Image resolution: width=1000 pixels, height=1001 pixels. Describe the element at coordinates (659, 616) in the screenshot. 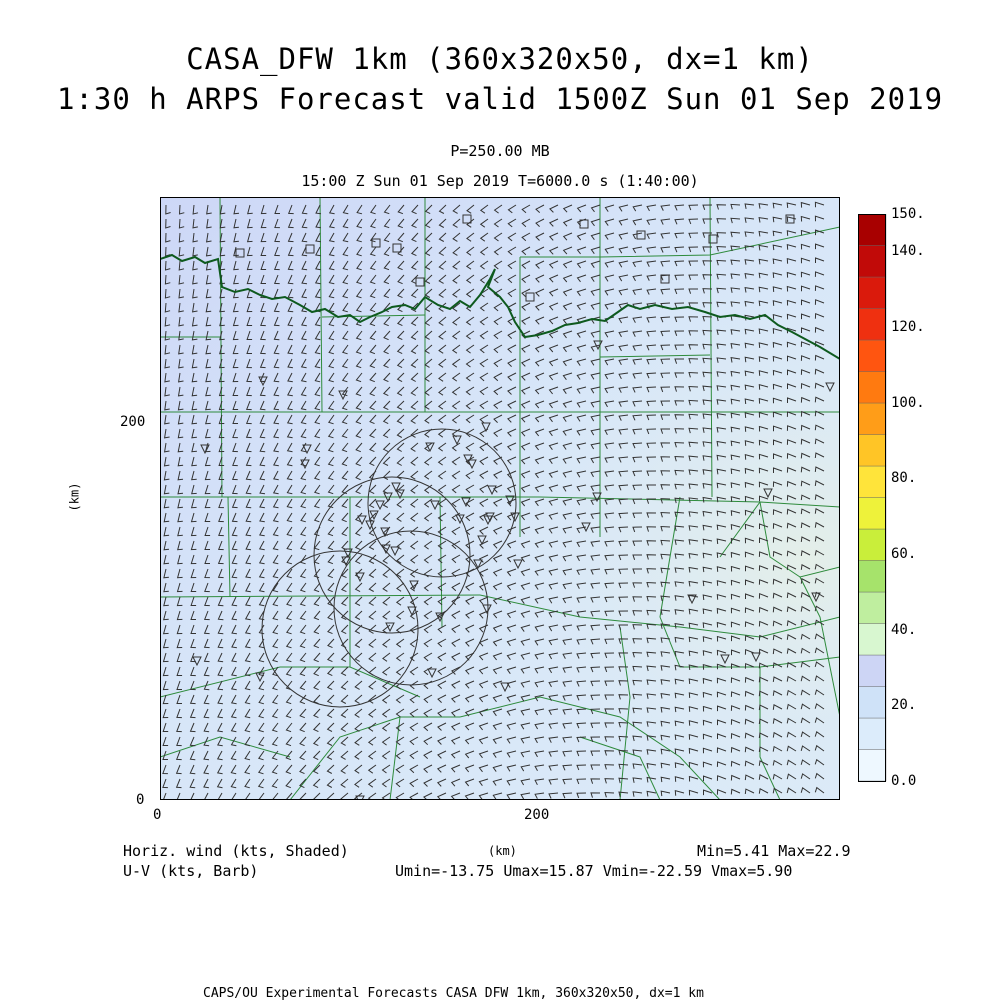

I see `county-line` at that location.